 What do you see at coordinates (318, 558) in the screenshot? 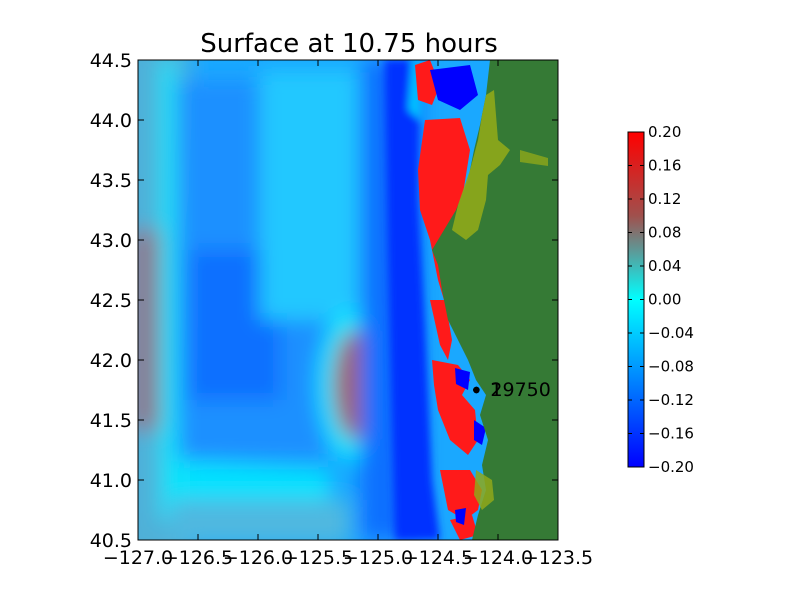
I see `x-tick-label: −125.5` at bounding box center [318, 558].